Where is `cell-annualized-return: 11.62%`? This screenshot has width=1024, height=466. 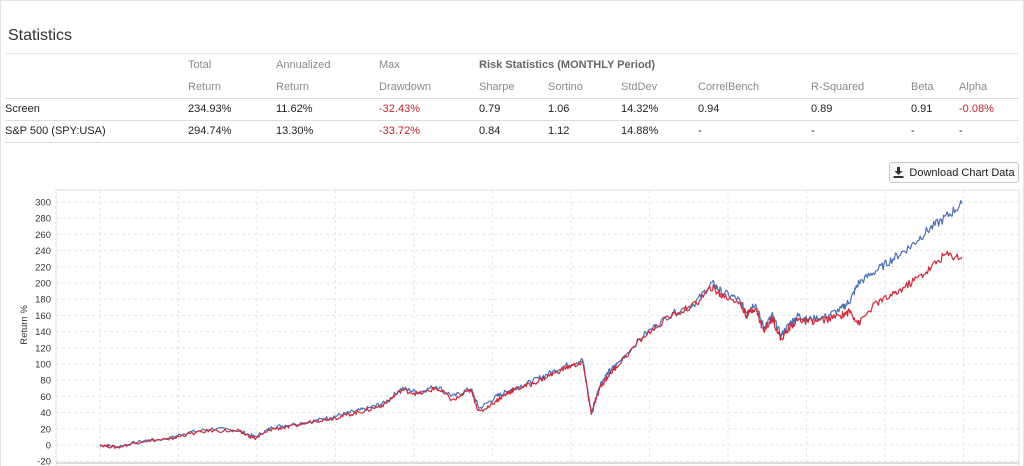
cell-annualized-return: 11.62% is located at coordinates (327, 109).